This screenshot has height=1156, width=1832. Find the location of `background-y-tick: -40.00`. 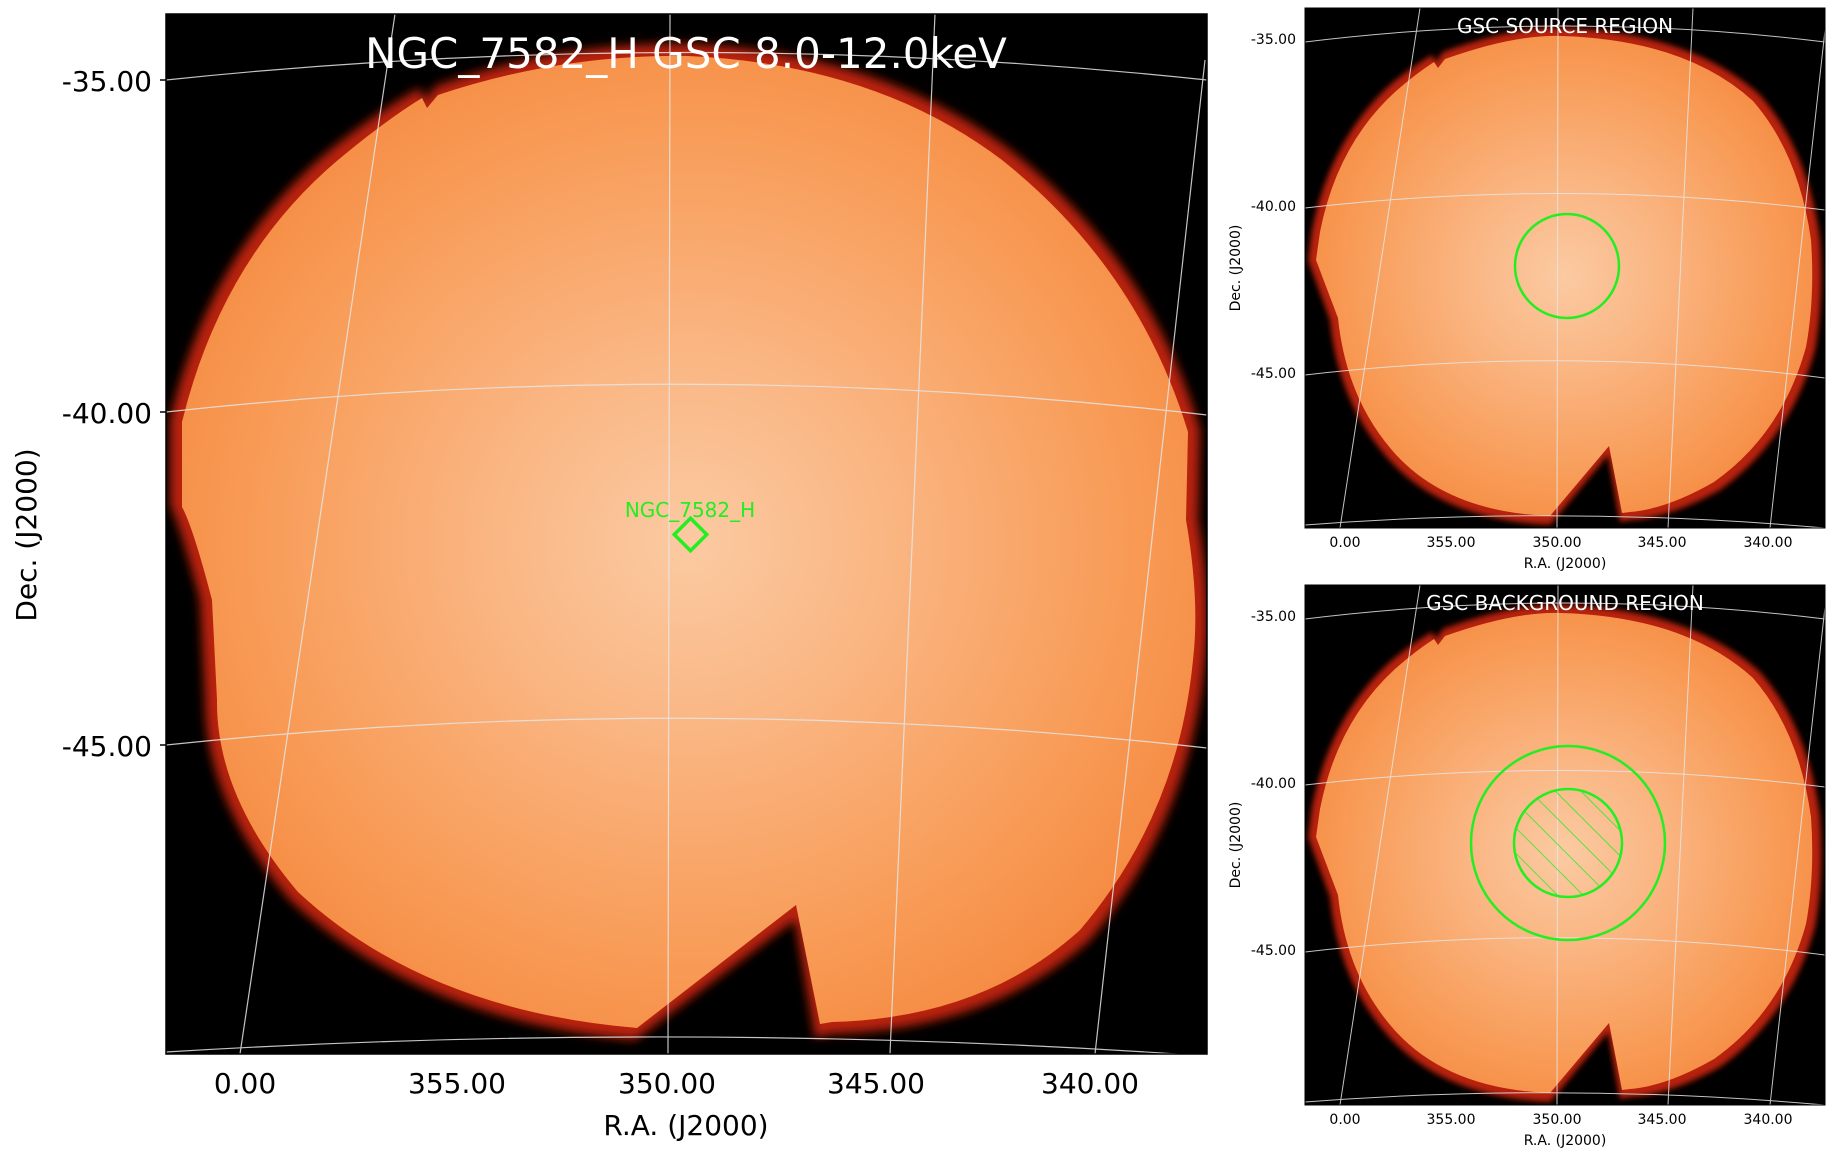

background-y-tick: -40.00 is located at coordinates (1273, 784).